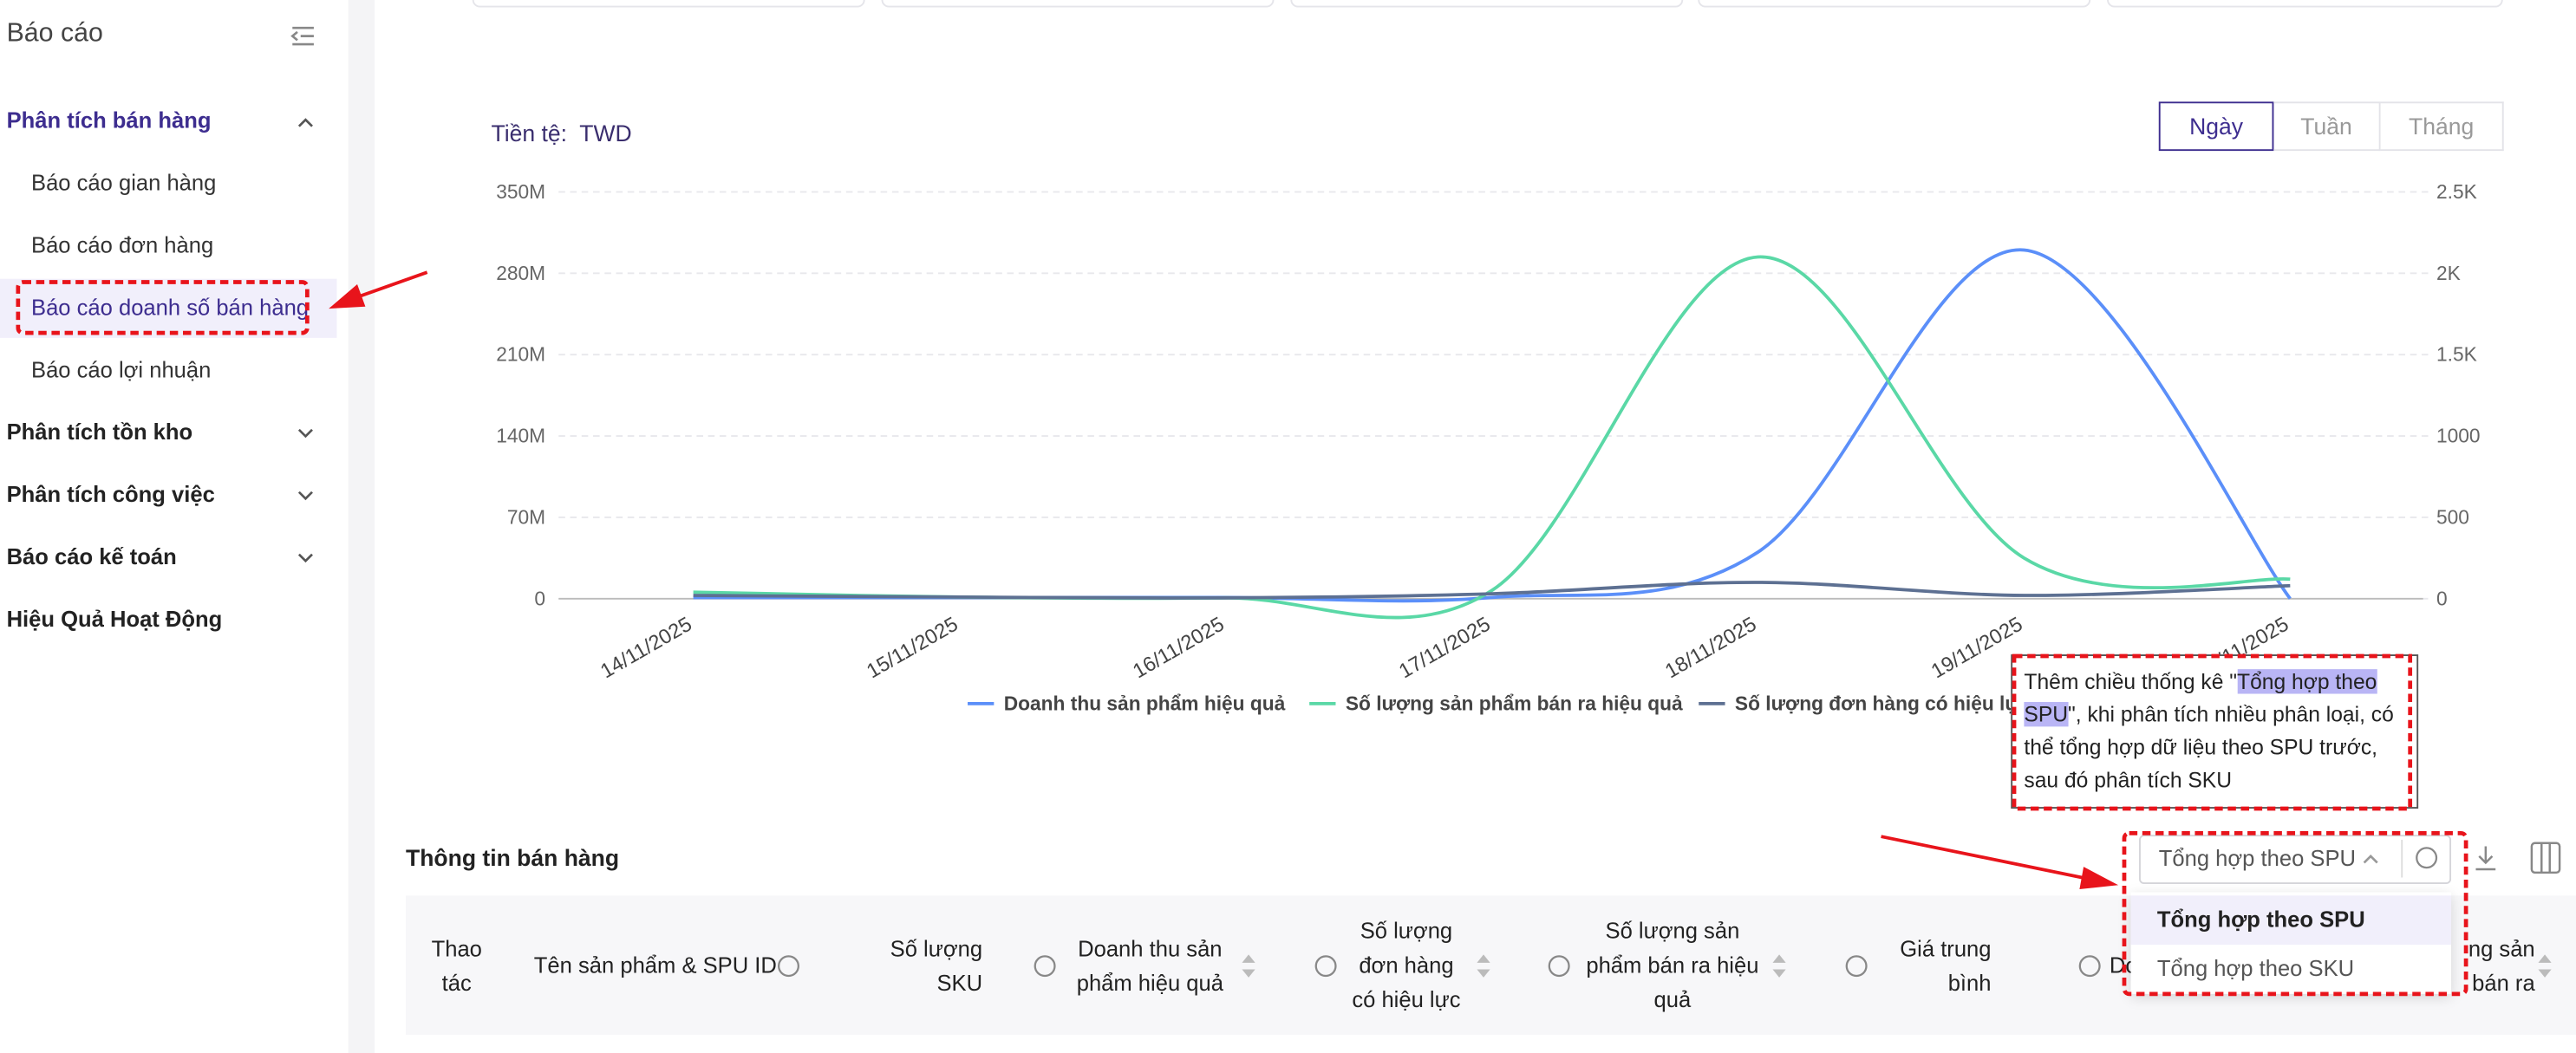  What do you see at coordinates (2327, 126) in the screenshot?
I see `tab: Tuần` at bounding box center [2327, 126].